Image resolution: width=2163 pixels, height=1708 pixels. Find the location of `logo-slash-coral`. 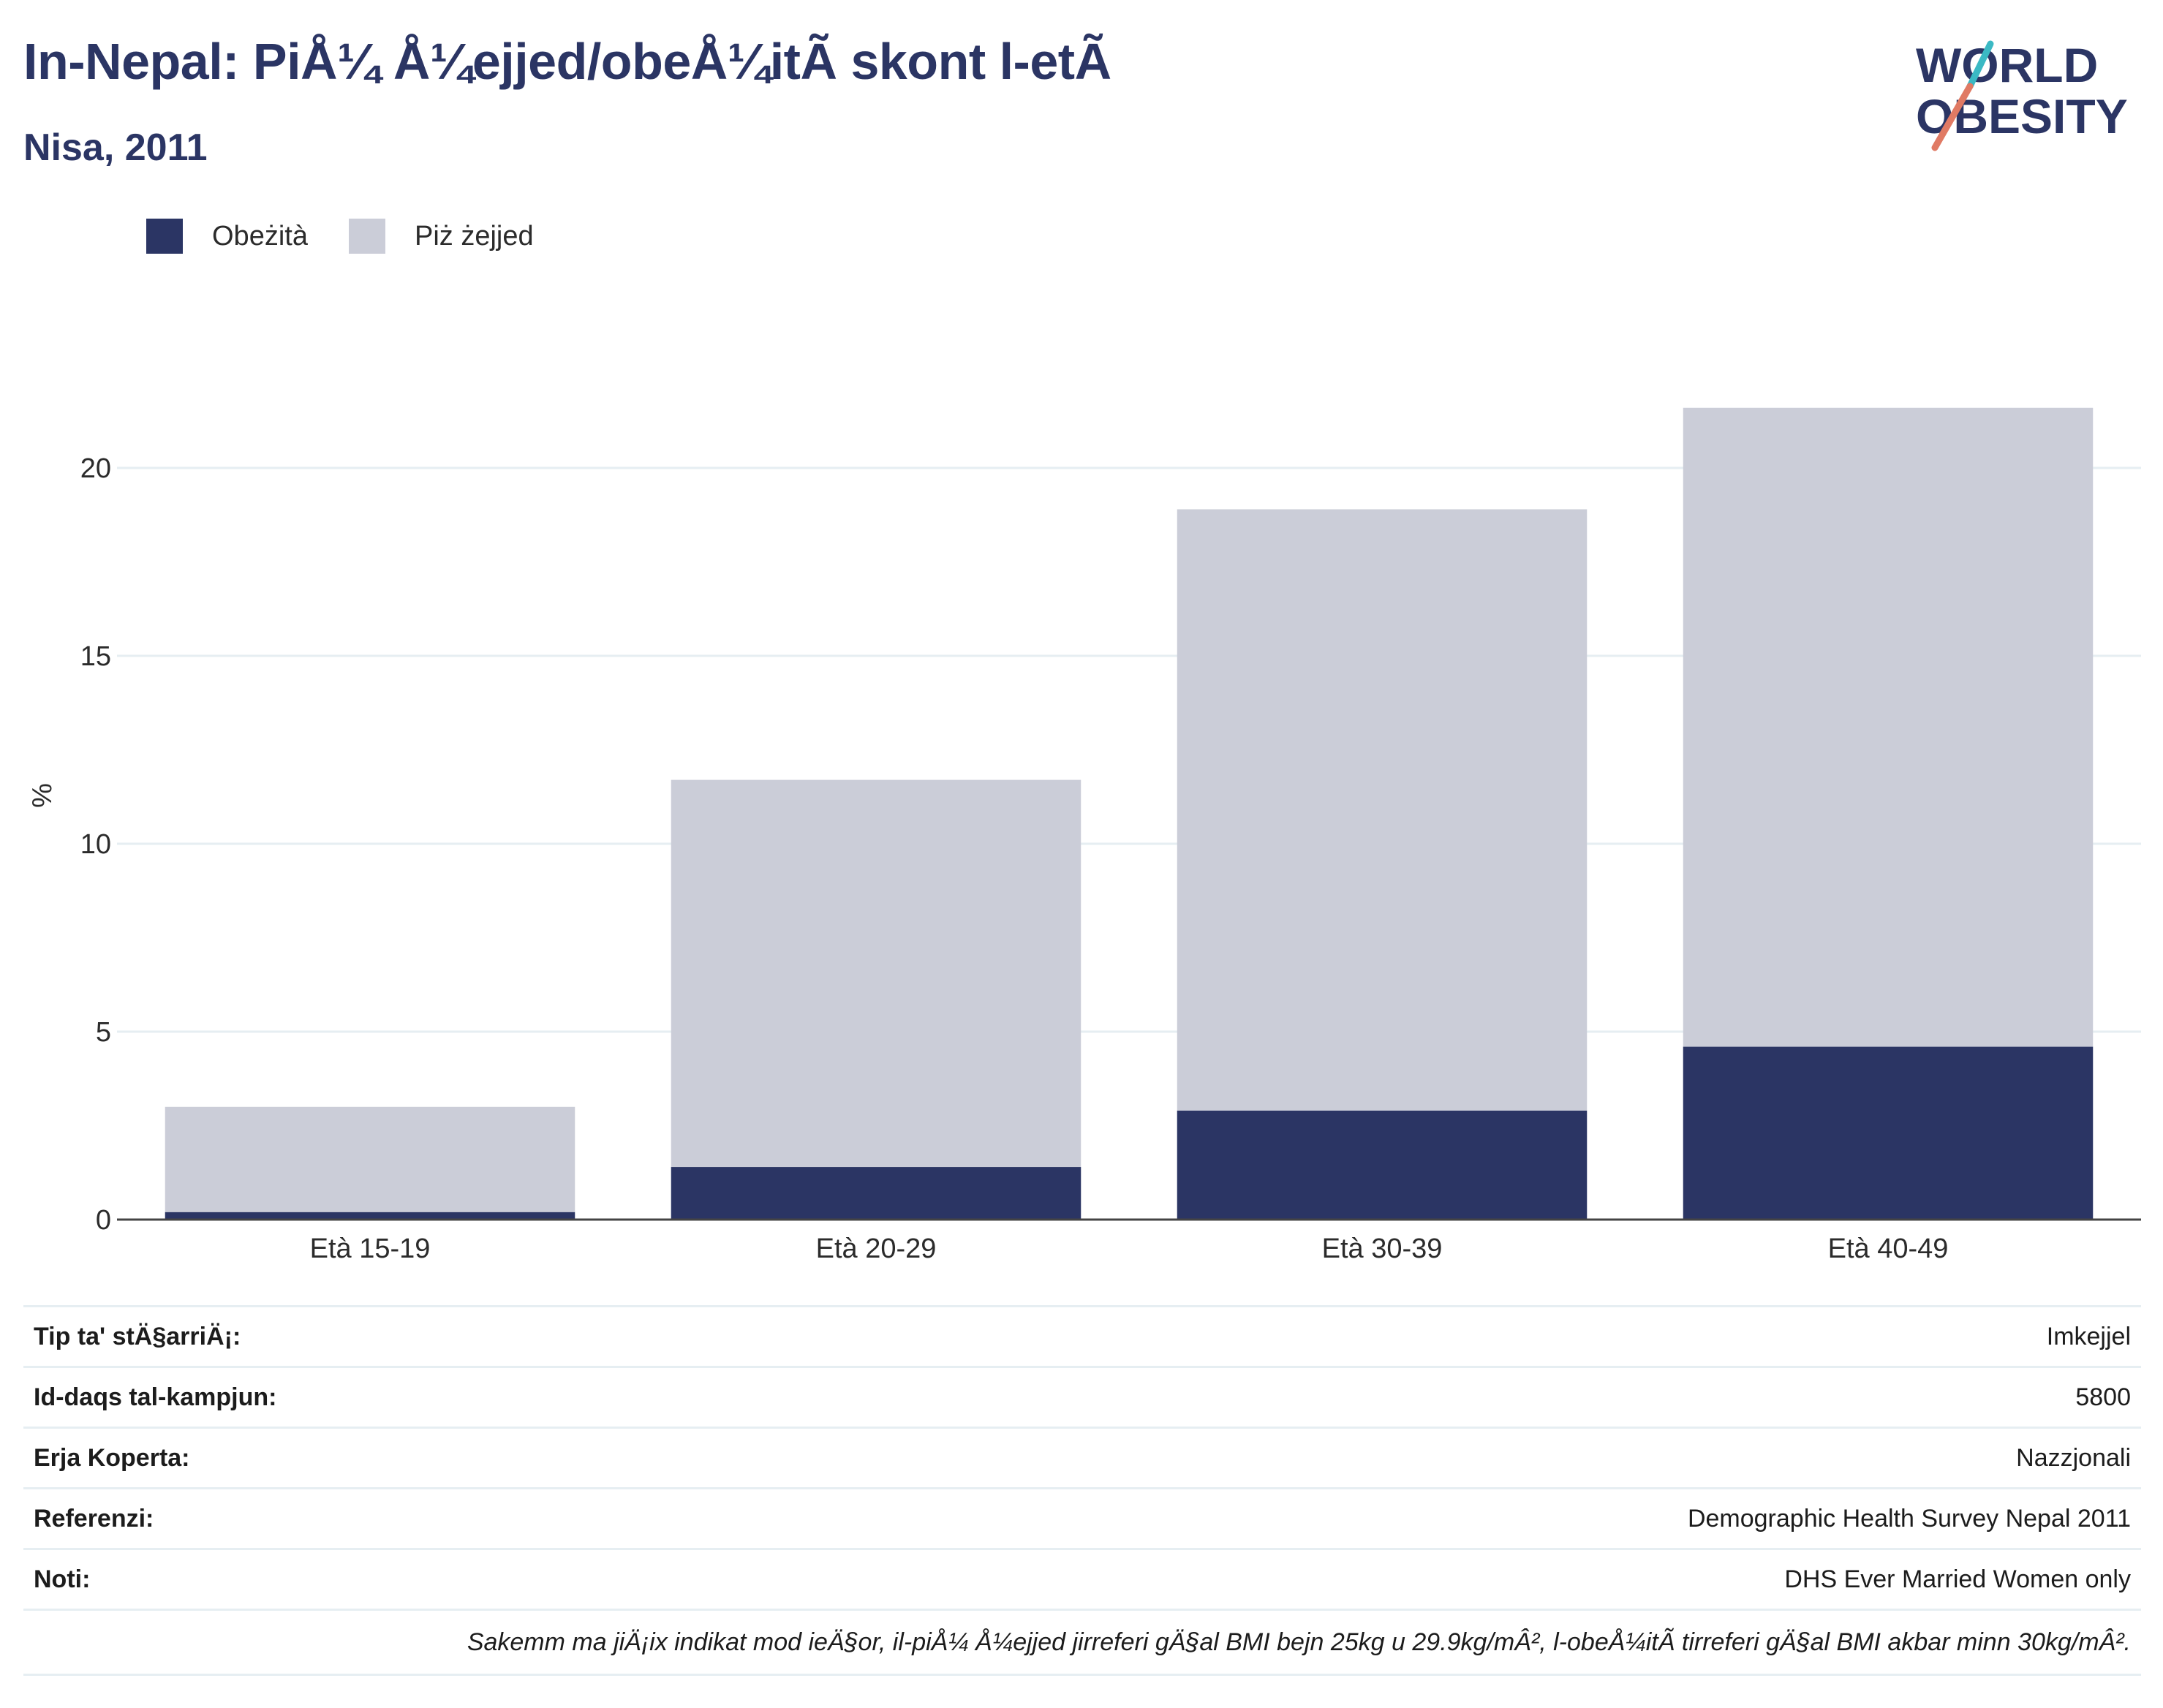

logo-slash-coral is located at coordinates (1952, 117).